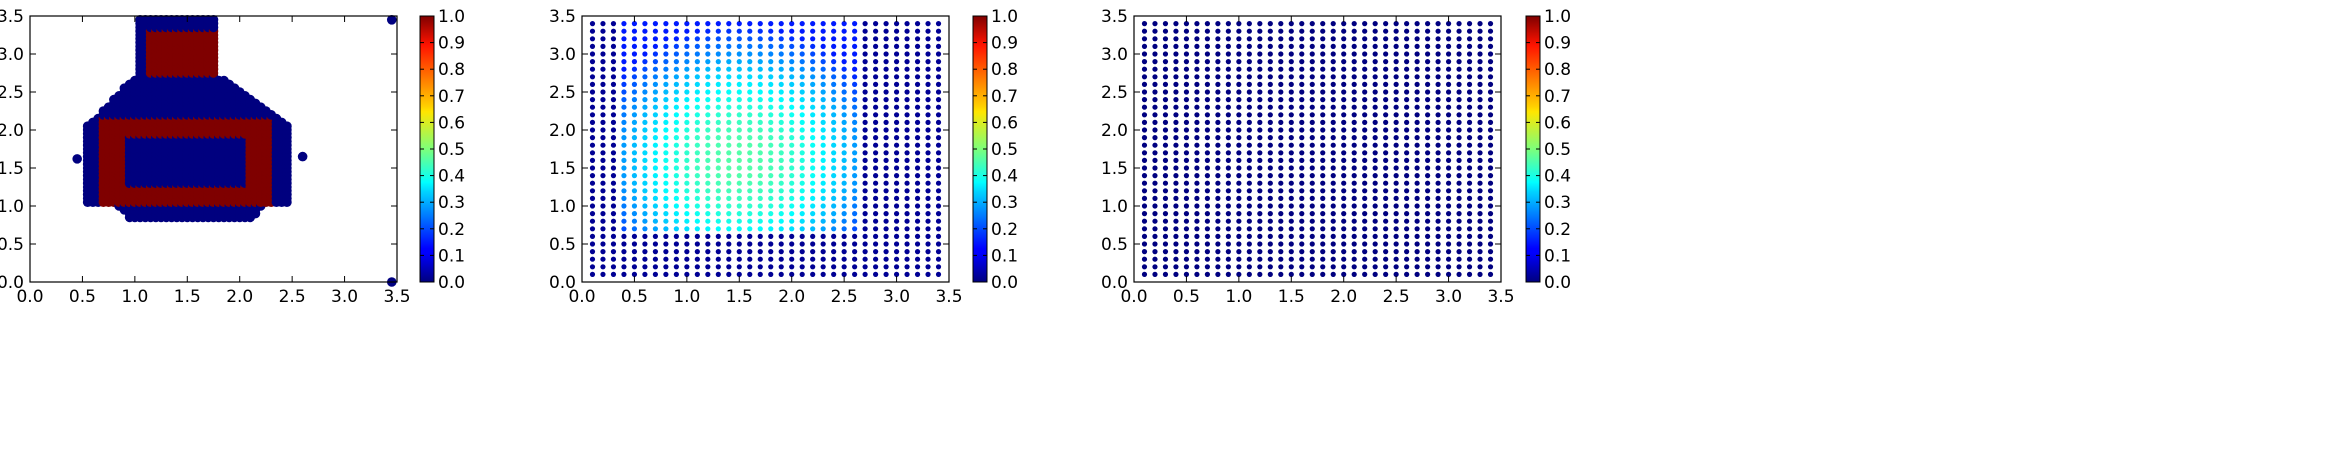 This screenshot has width=2326, height=452. What do you see at coordinates (562, 131) in the screenshot?
I see `y-tick-label: 2.0` at bounding box center [562, 131].